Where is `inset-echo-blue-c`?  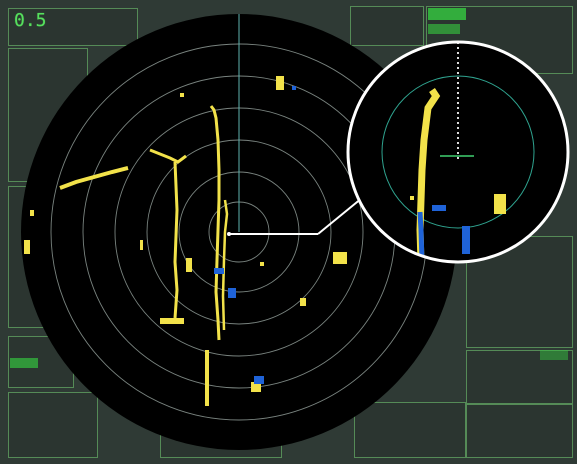
inset-echo-blue-c is located at coordinates (439, 208).